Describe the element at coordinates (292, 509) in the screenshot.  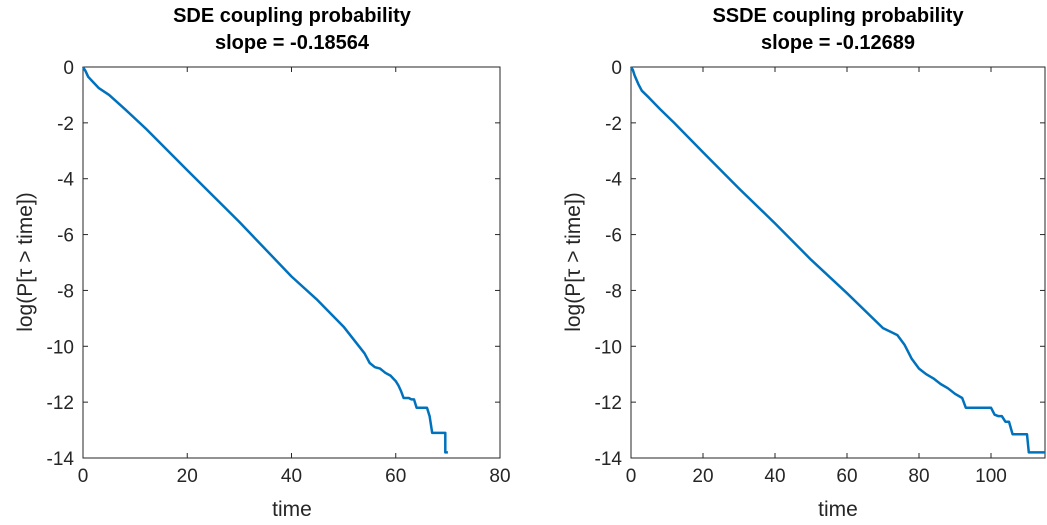
I see `chart-left-xlabel: time` at that location.